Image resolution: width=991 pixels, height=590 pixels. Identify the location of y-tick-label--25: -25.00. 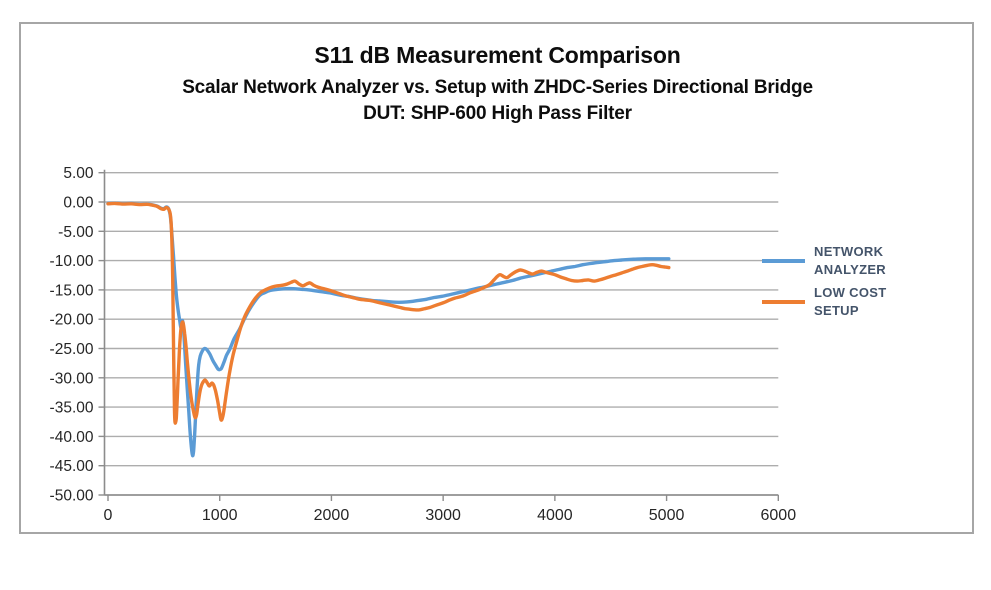
(72, 349).